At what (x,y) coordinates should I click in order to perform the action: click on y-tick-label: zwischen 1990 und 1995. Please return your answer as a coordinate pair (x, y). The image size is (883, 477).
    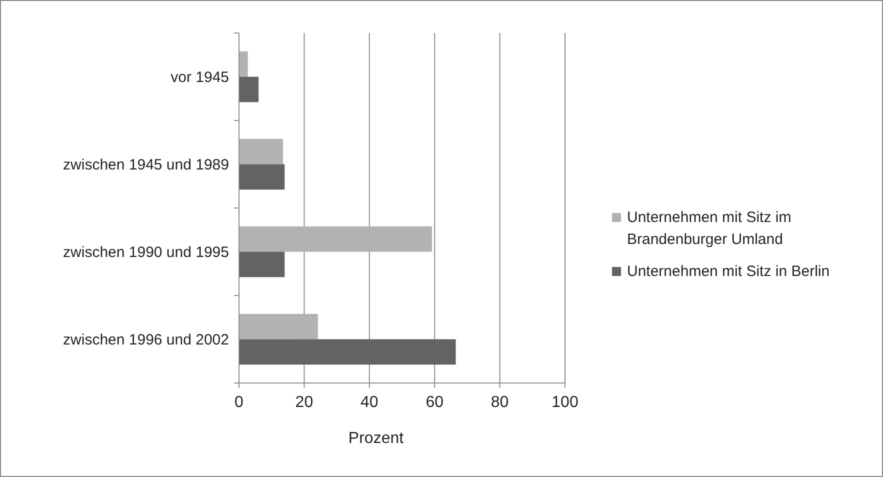
    Looking at the image, I should click on (146, 252).